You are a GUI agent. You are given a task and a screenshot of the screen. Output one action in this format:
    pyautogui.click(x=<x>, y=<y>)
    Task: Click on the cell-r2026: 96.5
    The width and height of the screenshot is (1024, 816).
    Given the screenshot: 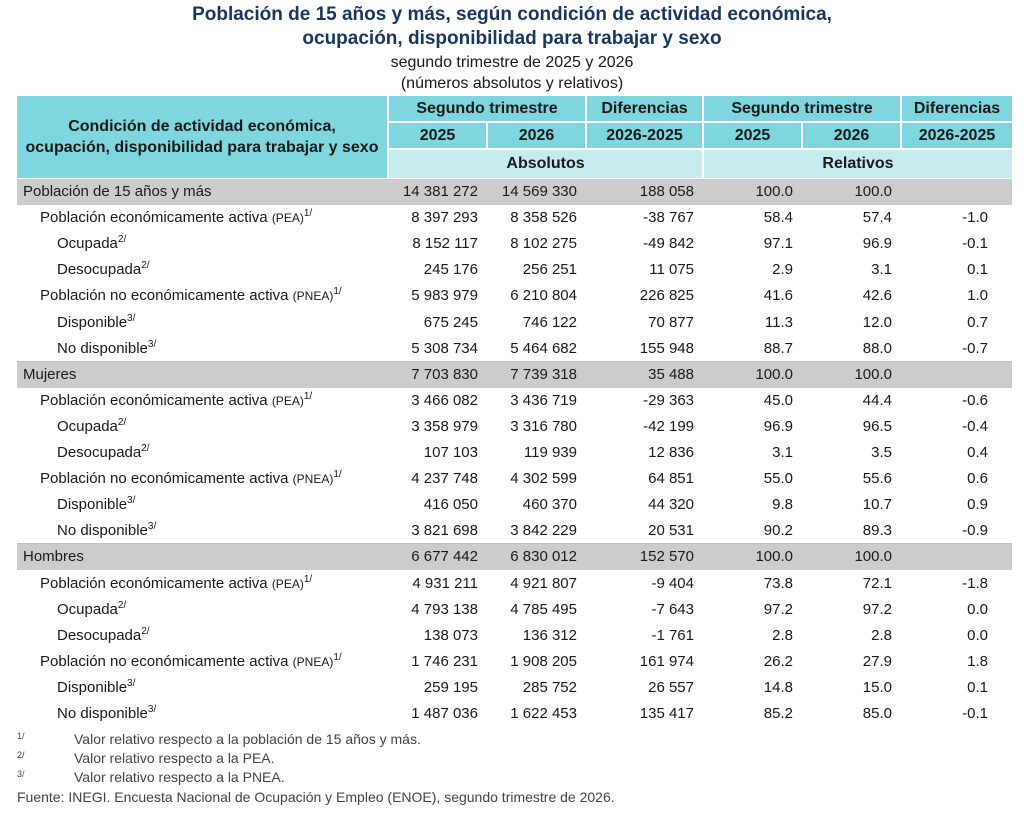 What is the action you would take?
    pyautogui.click(x=877, y=426)
    